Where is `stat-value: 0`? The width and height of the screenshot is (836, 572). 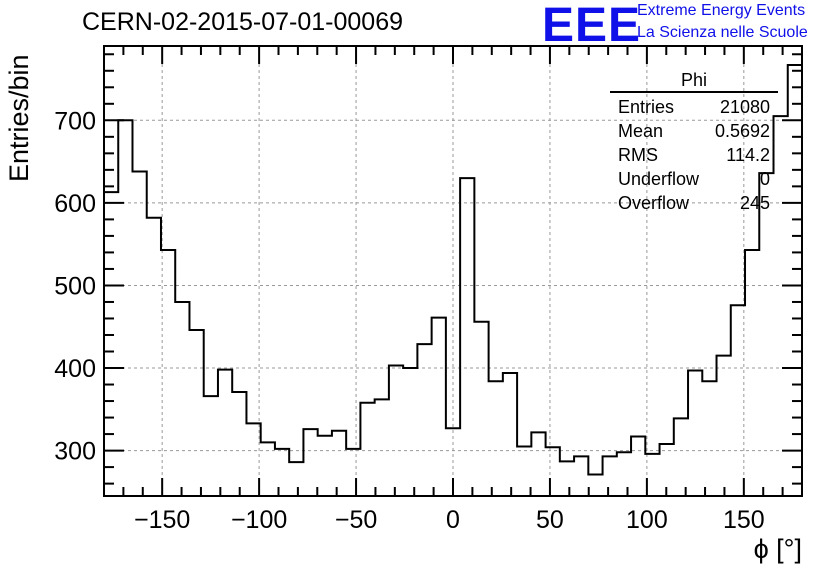 stat-value: 0 is located at coordinates (764, 179).